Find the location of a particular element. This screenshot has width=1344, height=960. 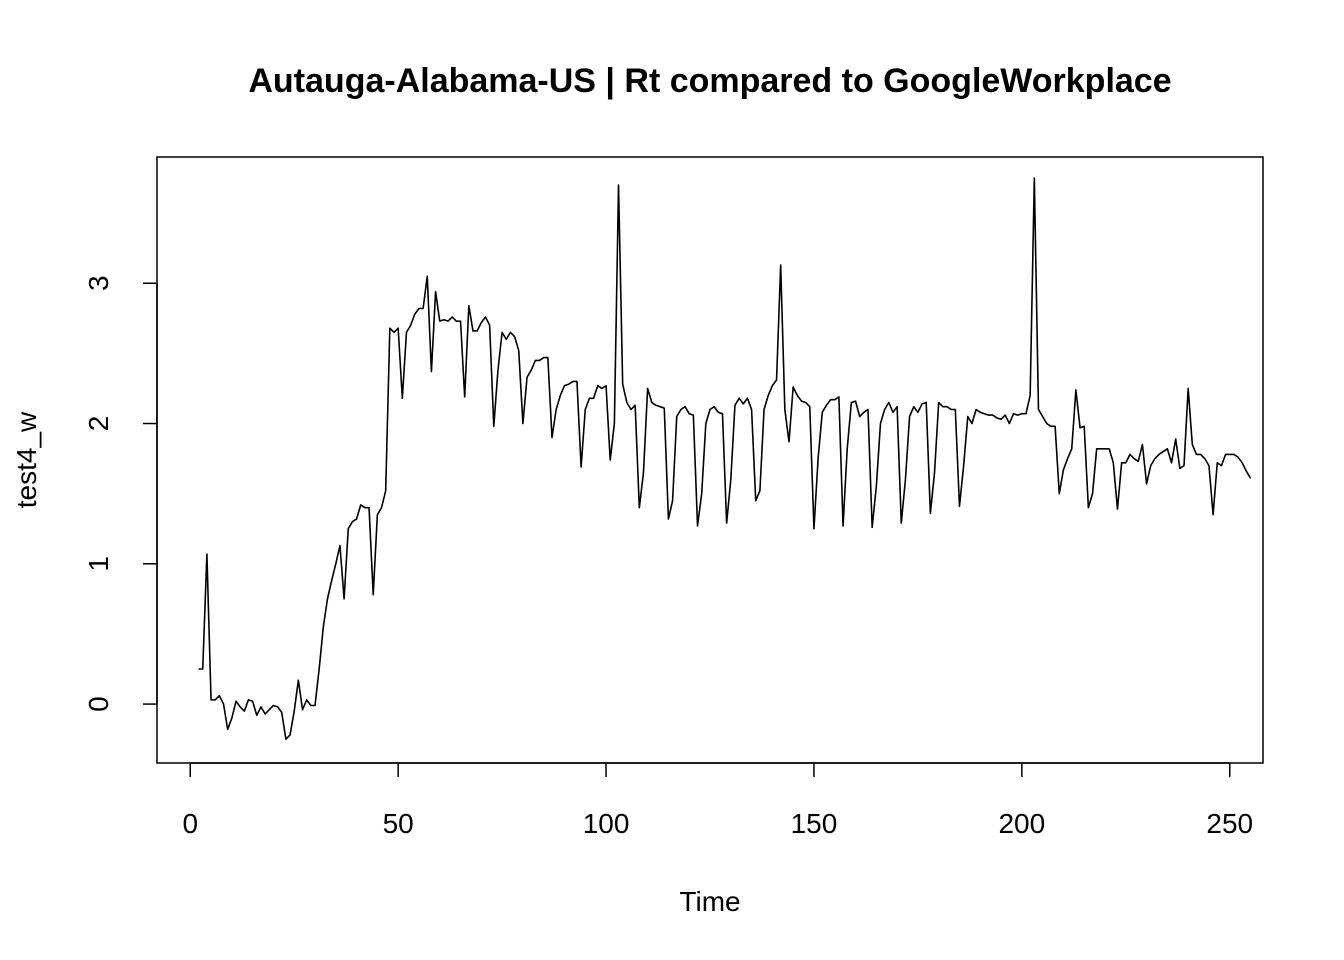

x-tick-label: 50 is located at coordinates (398, 823).